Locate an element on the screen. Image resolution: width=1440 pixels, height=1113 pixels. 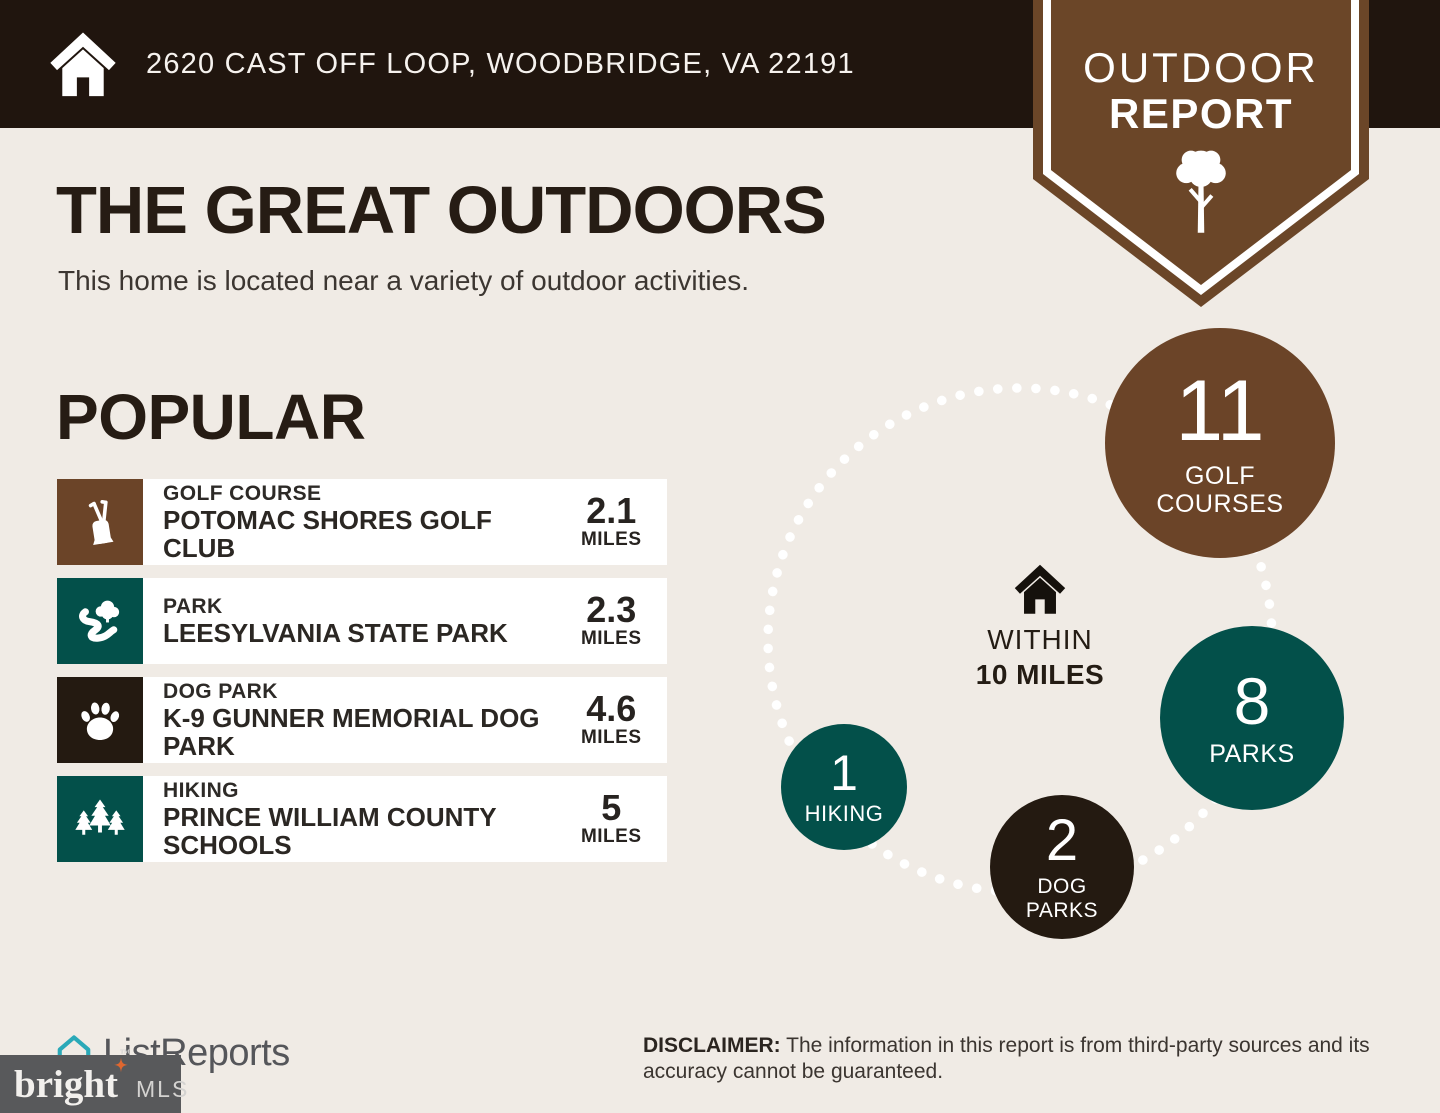
item-category: HIKING is located at coordinates (201, 790).